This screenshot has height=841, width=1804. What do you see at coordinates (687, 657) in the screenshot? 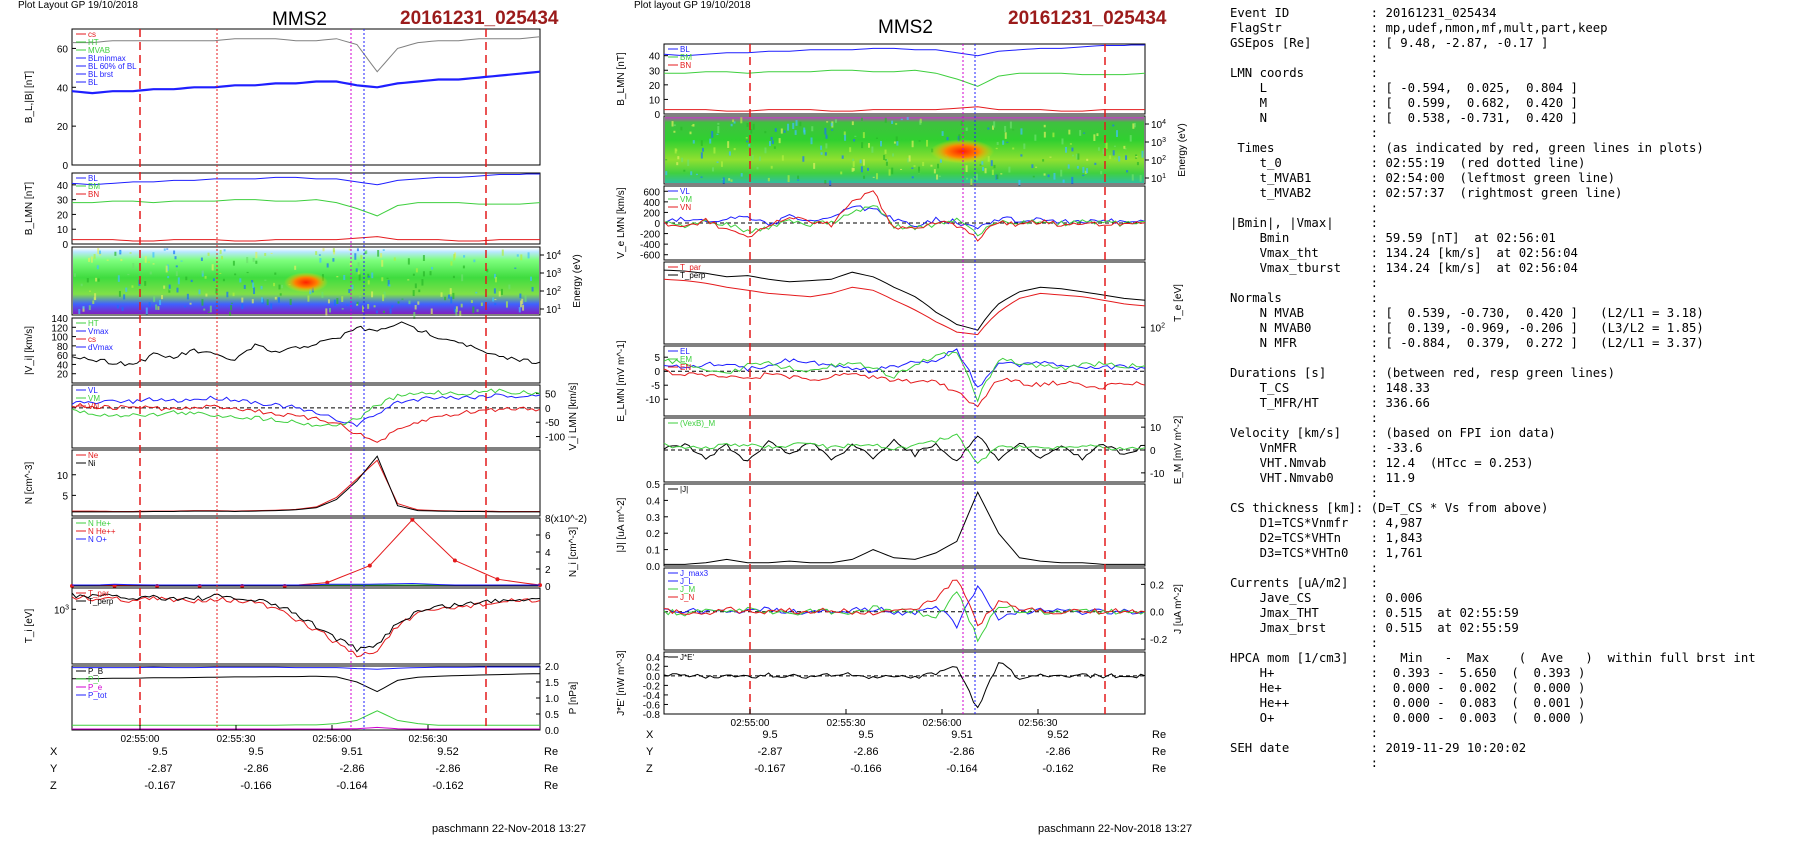
I see `legend-label: J*E'` at bounding box center [687, 657].